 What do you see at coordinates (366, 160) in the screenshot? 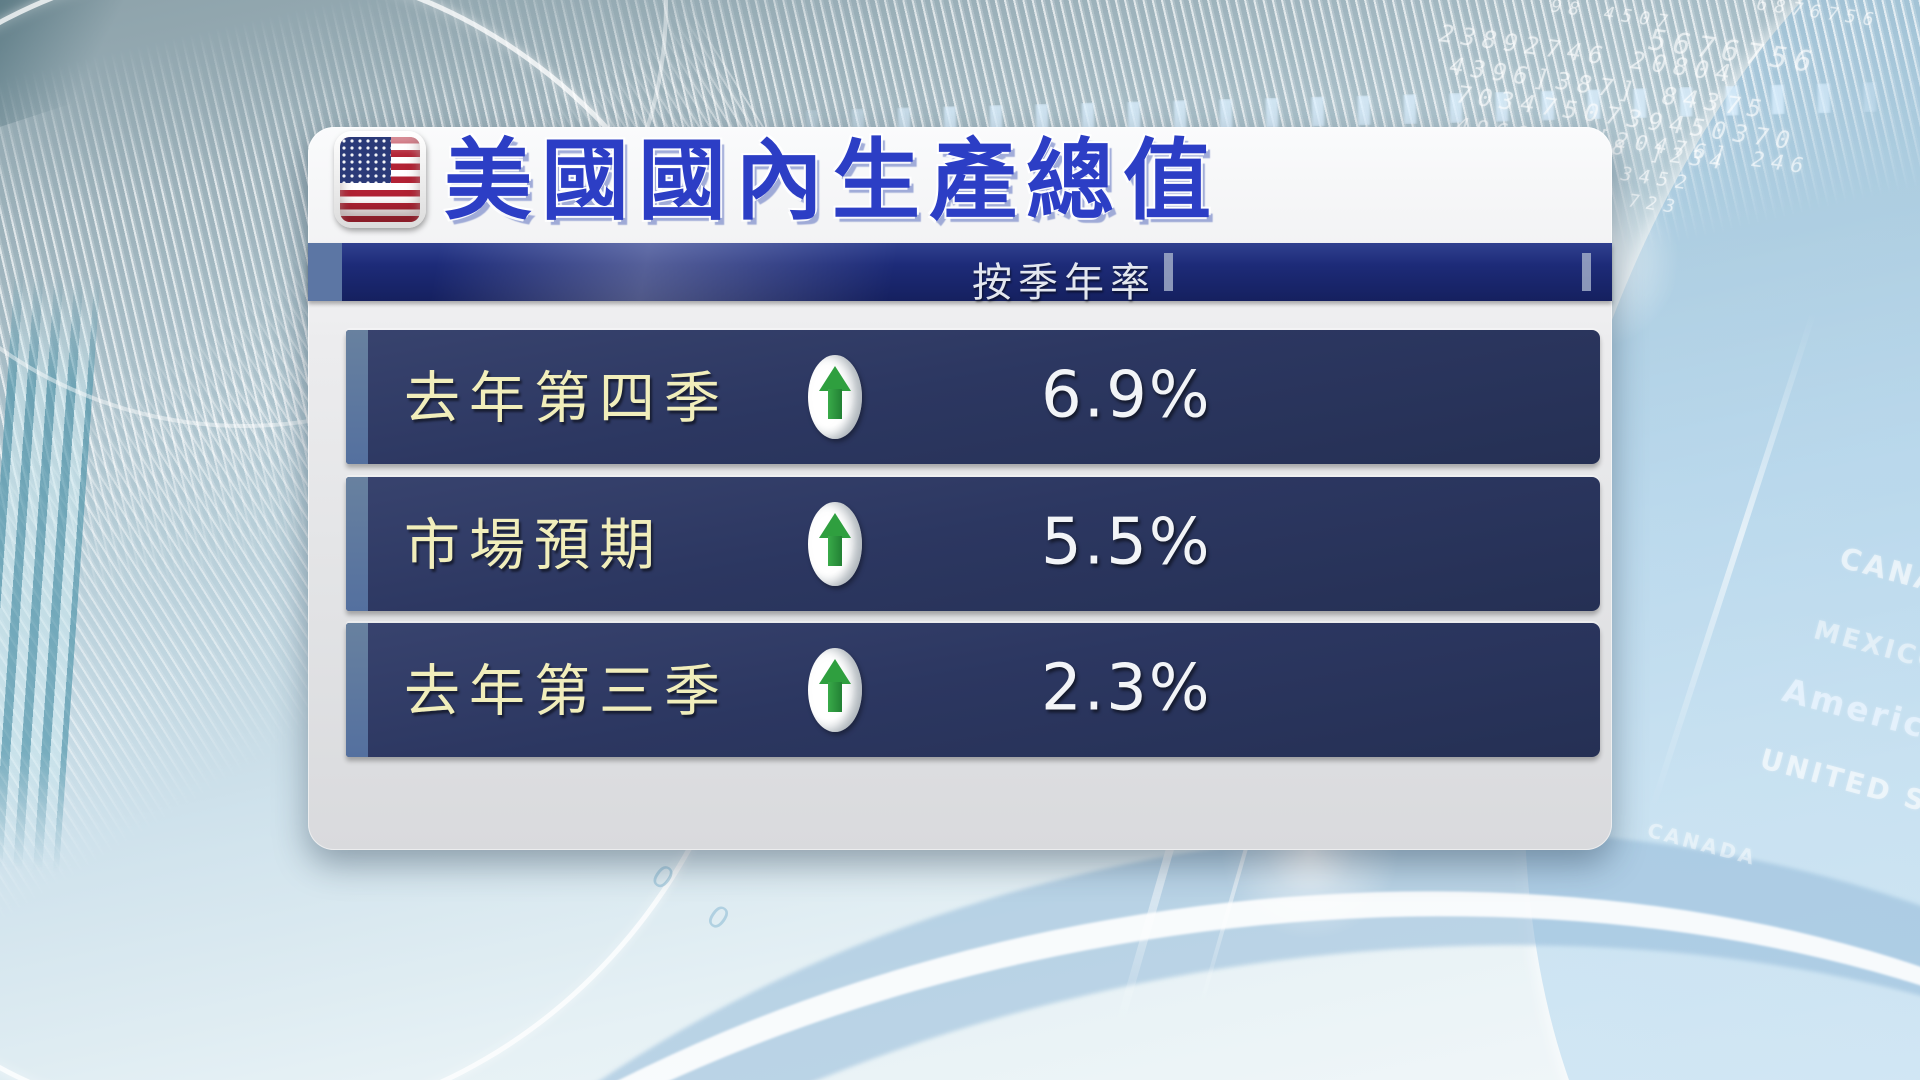
I see `us-flag-canton` at bounding box center [366, 160].